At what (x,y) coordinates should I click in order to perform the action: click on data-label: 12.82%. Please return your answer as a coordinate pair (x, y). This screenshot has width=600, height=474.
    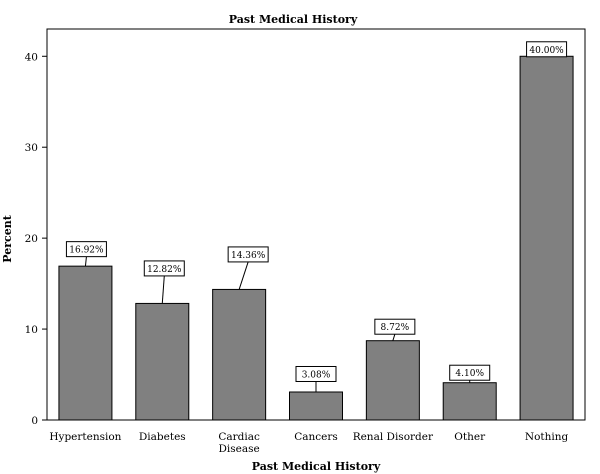
    Looking at the image, I should click on (164, 270).